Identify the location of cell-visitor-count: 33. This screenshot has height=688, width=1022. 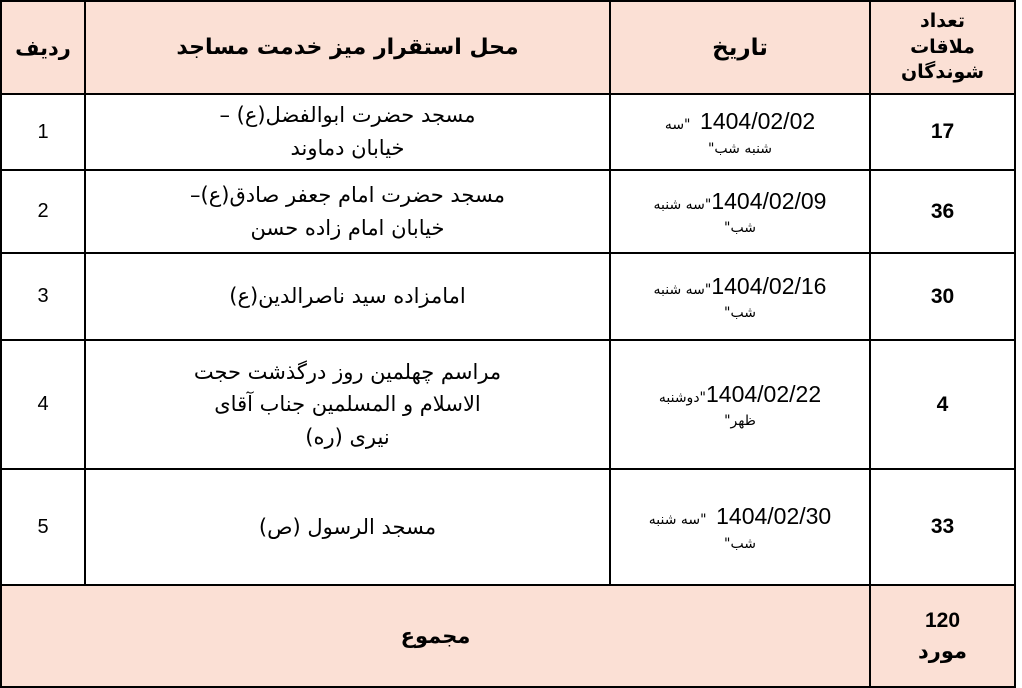
(942, 527).